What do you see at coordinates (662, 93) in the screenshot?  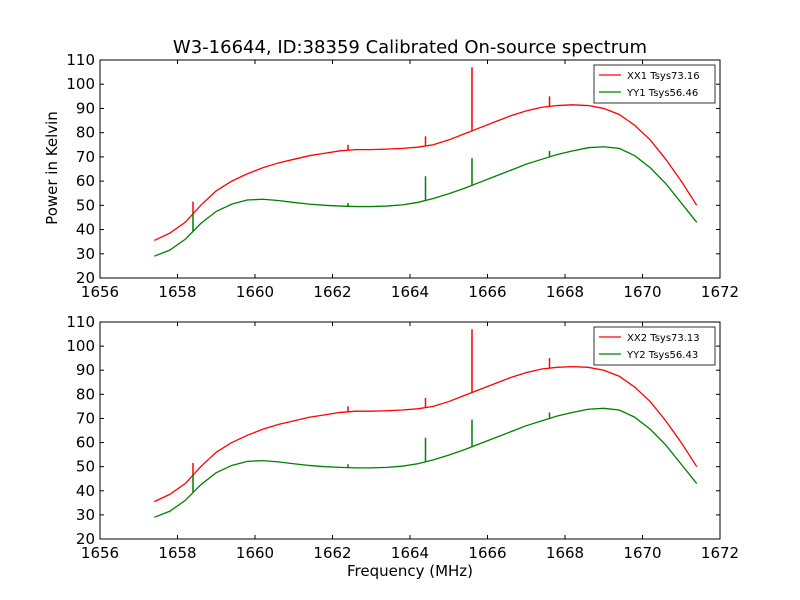 I see `legend-label: YY1 Tsys56.46` at bounding box center [662, 93].